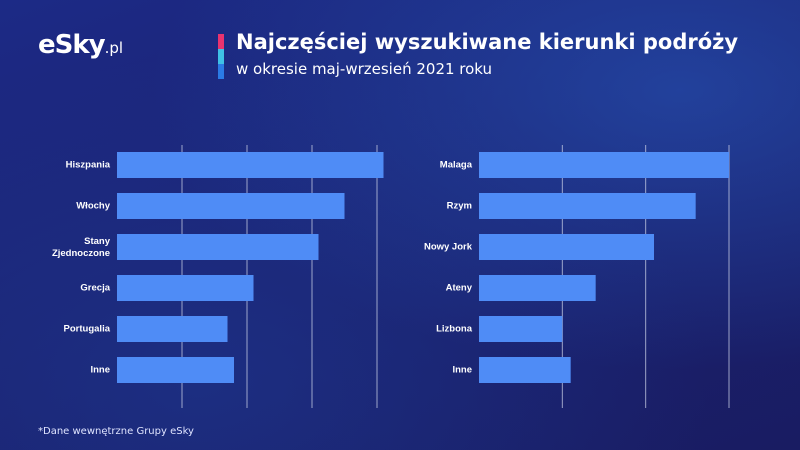  What do you see at coordinates (95, 288) in the screenshot?
I see `category-label-1-4: Grecja` at bounding box center [95, 288].